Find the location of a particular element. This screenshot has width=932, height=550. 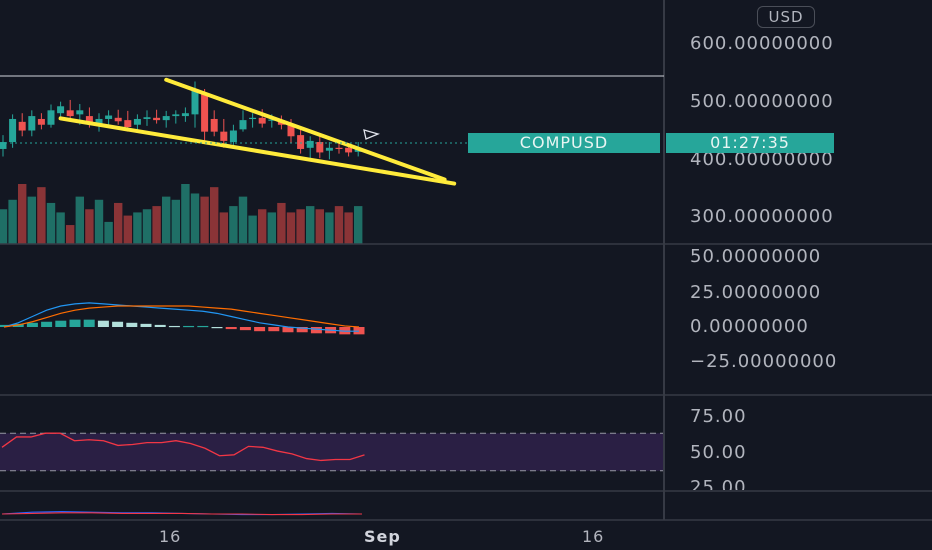

price-axis-label: 300.00000000 is located at coordinates (762, 216).